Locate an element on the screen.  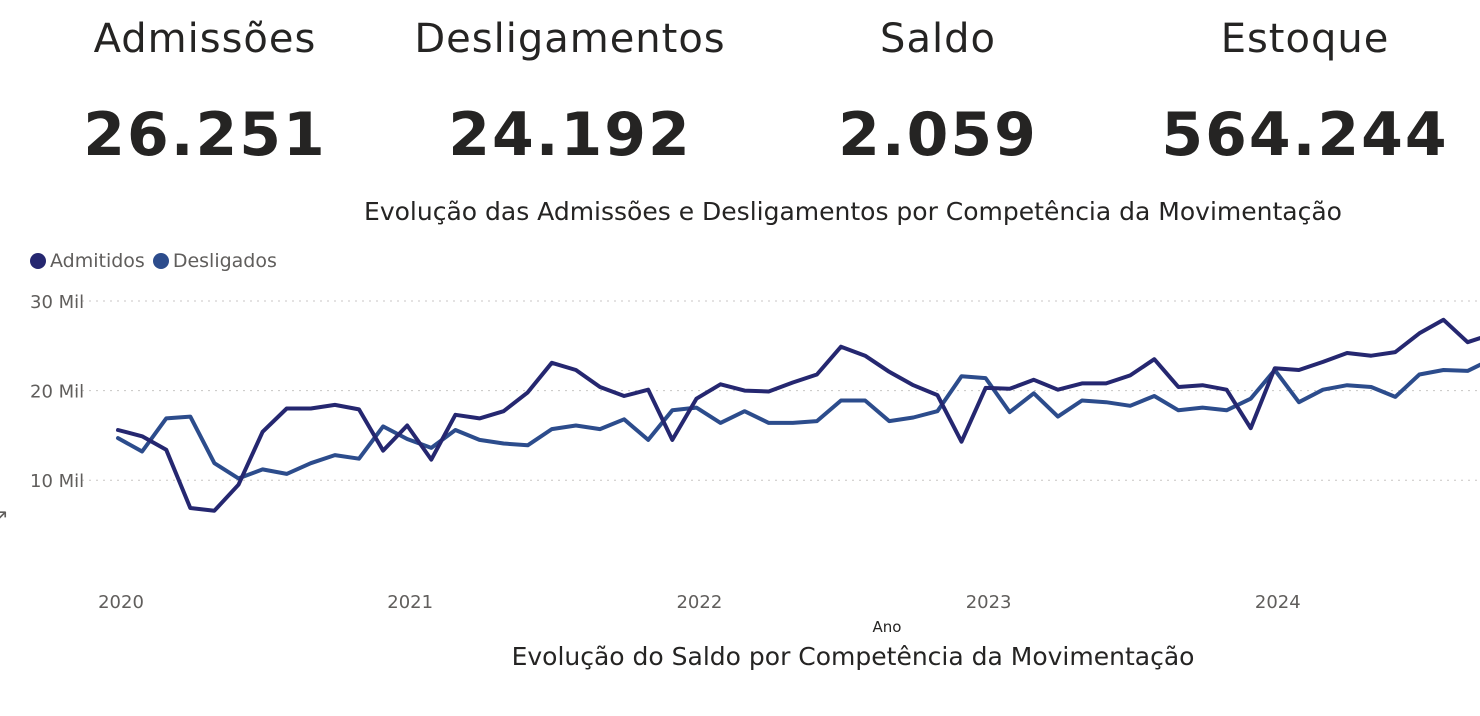
x-tick-label: 2021 is located at coordinates (410, 602).